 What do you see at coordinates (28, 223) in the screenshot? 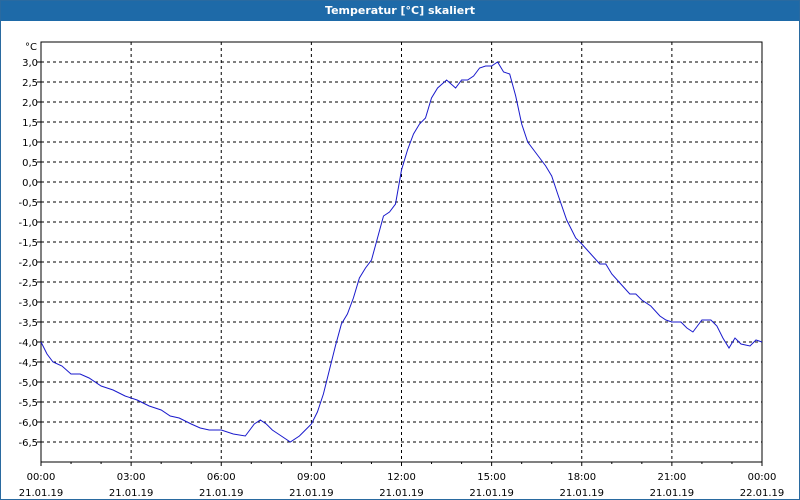
I see `y-tick-label: -1,0` at bounding box center [28, 223].